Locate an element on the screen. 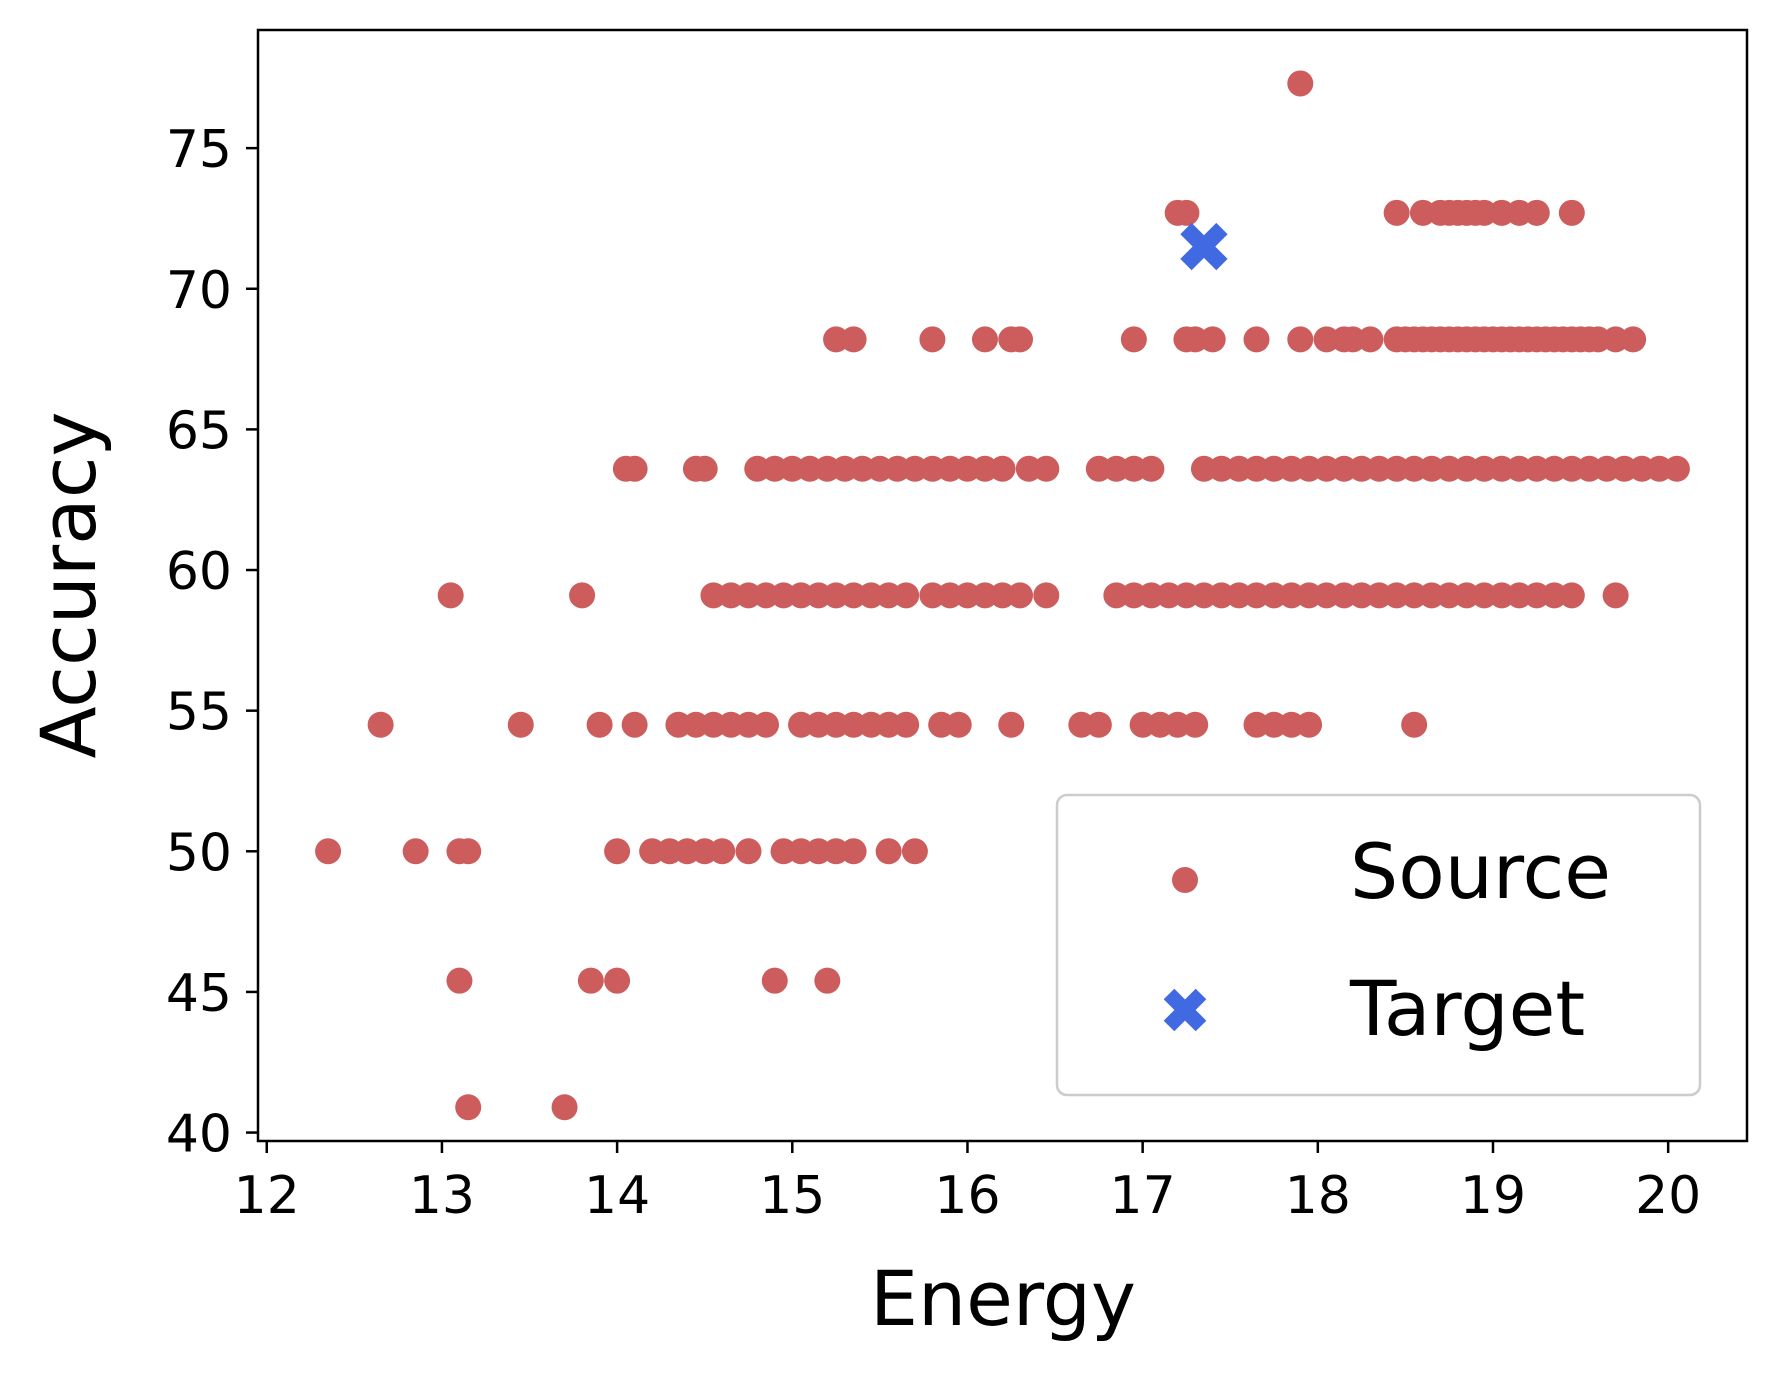 The image size is (1774, 1373). x-tick-label: 19 is located at coordinates (1493, 1196).